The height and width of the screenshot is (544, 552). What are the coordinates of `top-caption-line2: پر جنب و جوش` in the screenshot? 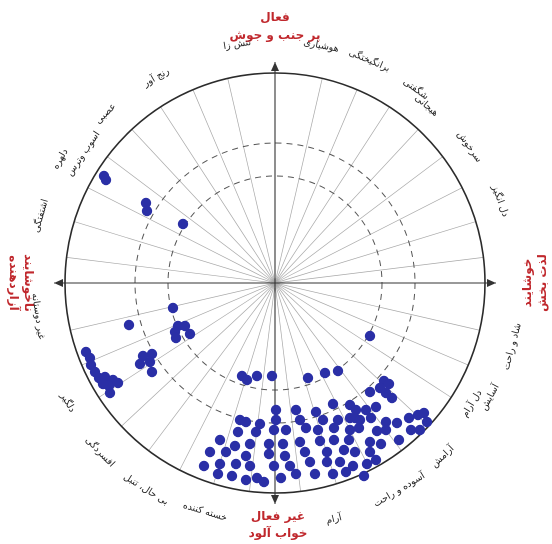 It's located at (275, 35).